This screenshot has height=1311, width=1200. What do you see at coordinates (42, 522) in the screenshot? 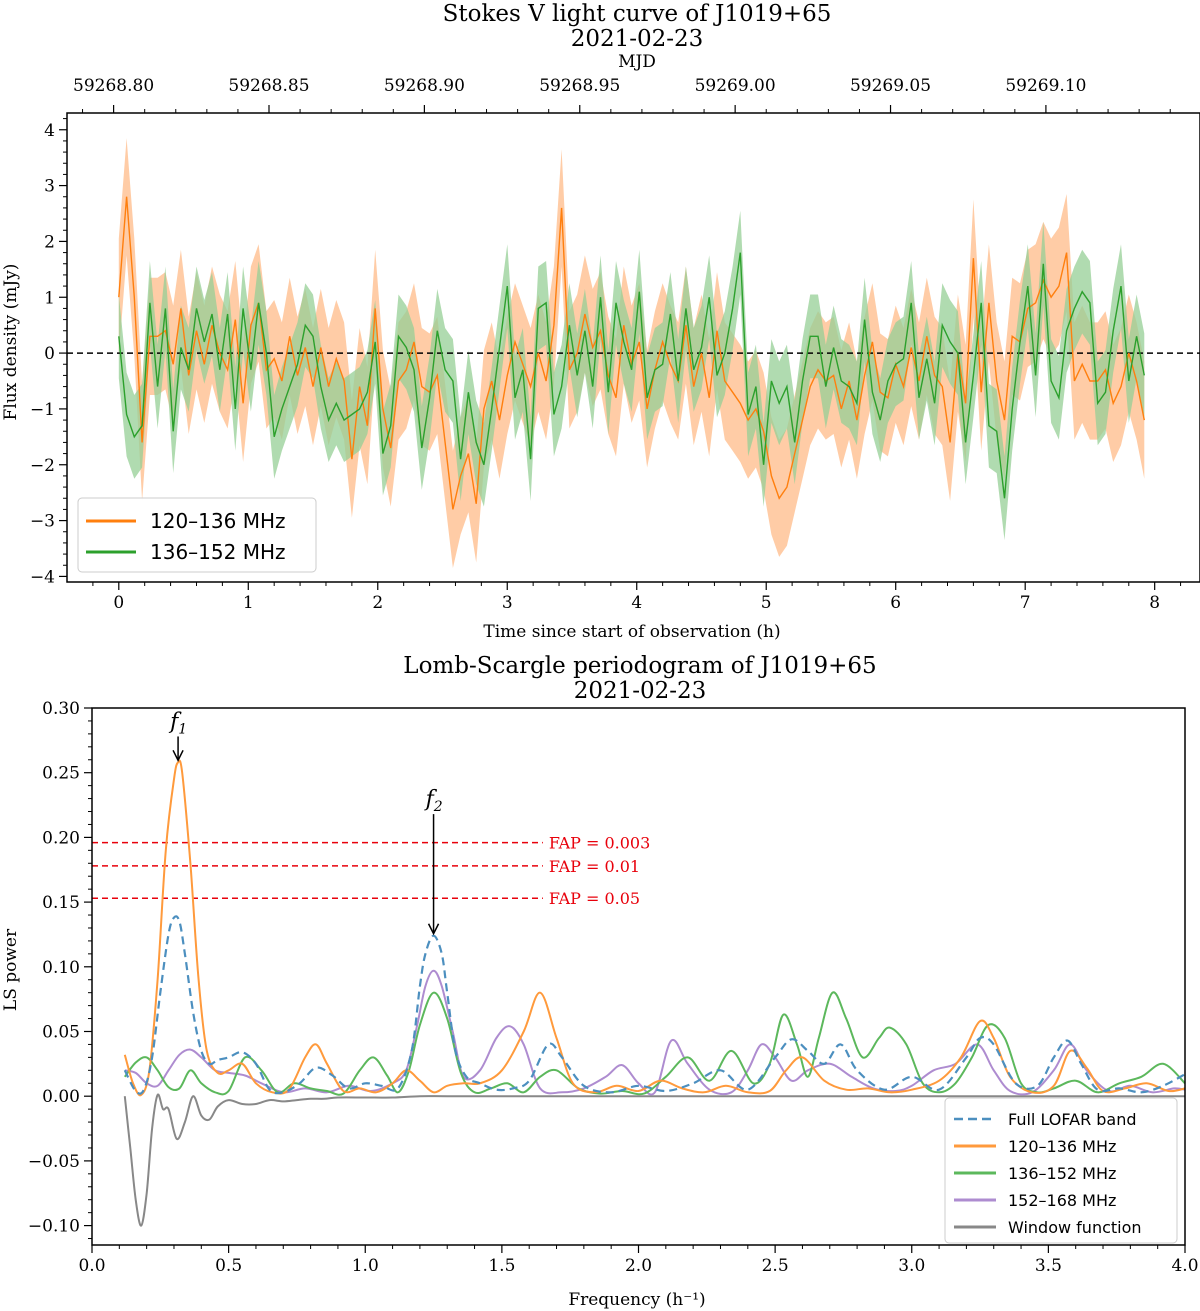
I see `y-tick-label: −3` at bounding box center [42, 522].